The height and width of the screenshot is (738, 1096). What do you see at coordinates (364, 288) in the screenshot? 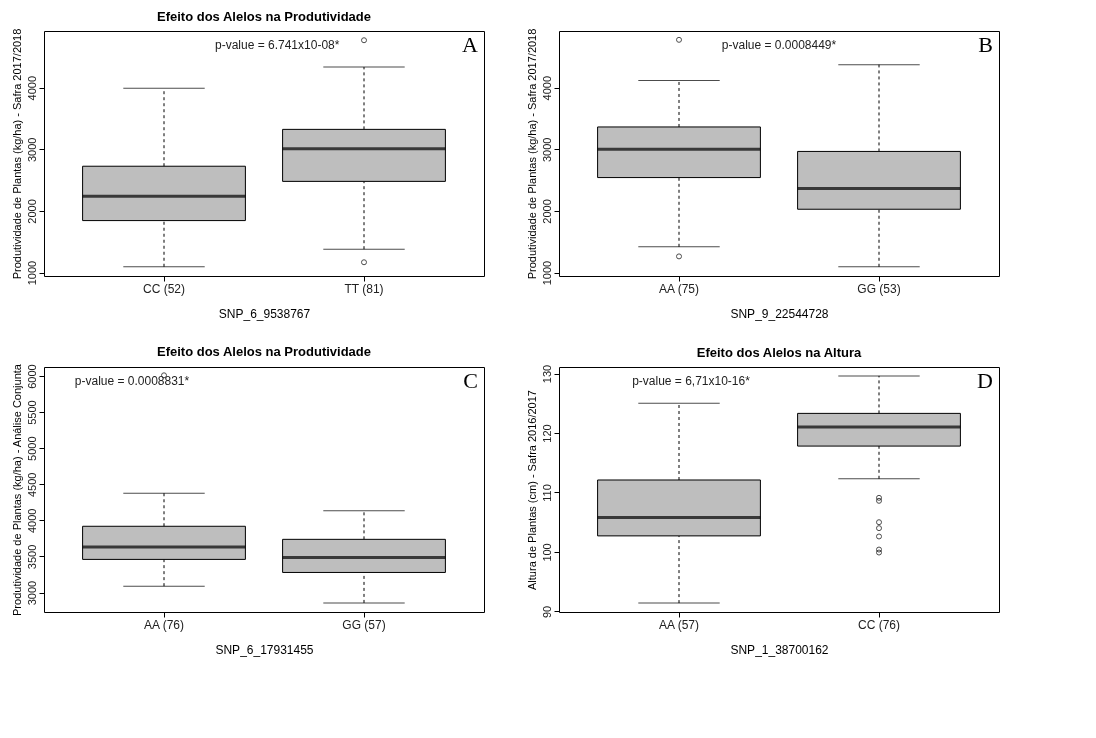
I see `x-tick-label: TT (81)` at bounding box center [364, 288].